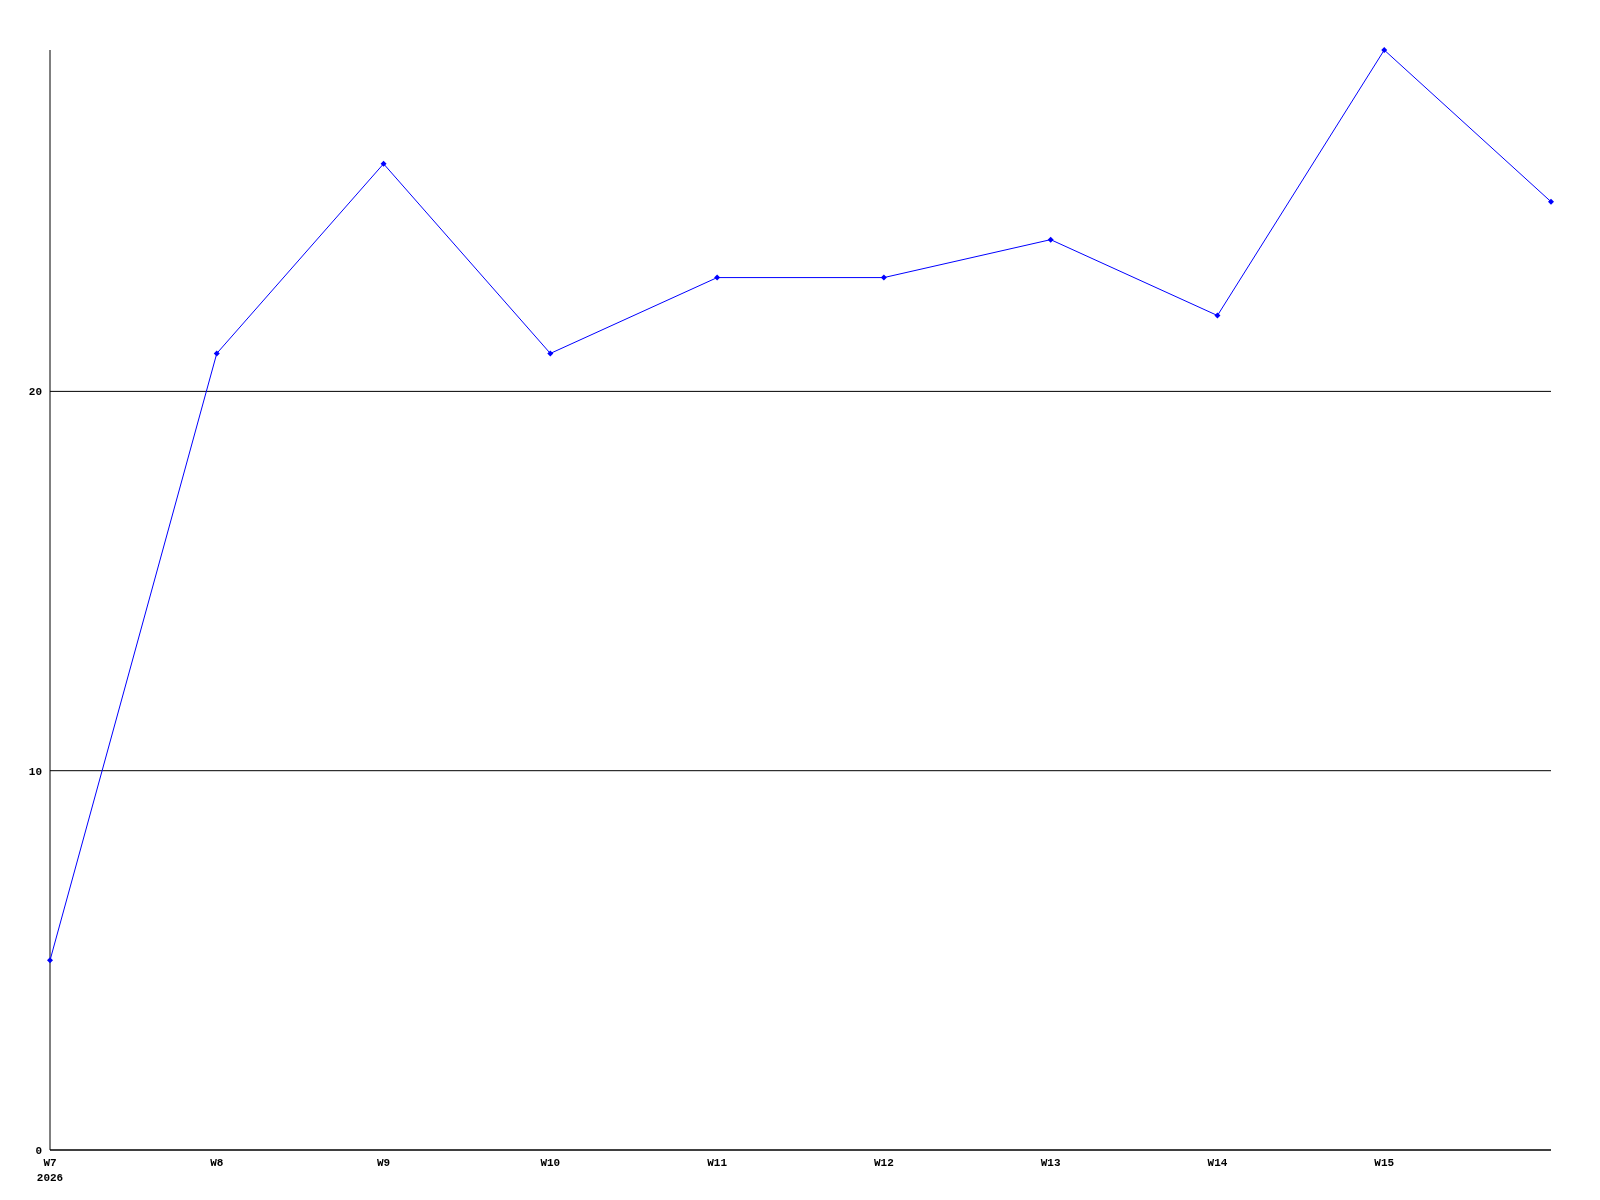  What do you see at coordinates (883, 1163) in the screenshot?
I see `x-tick-label: W12` at bounding box center [883, 1163].